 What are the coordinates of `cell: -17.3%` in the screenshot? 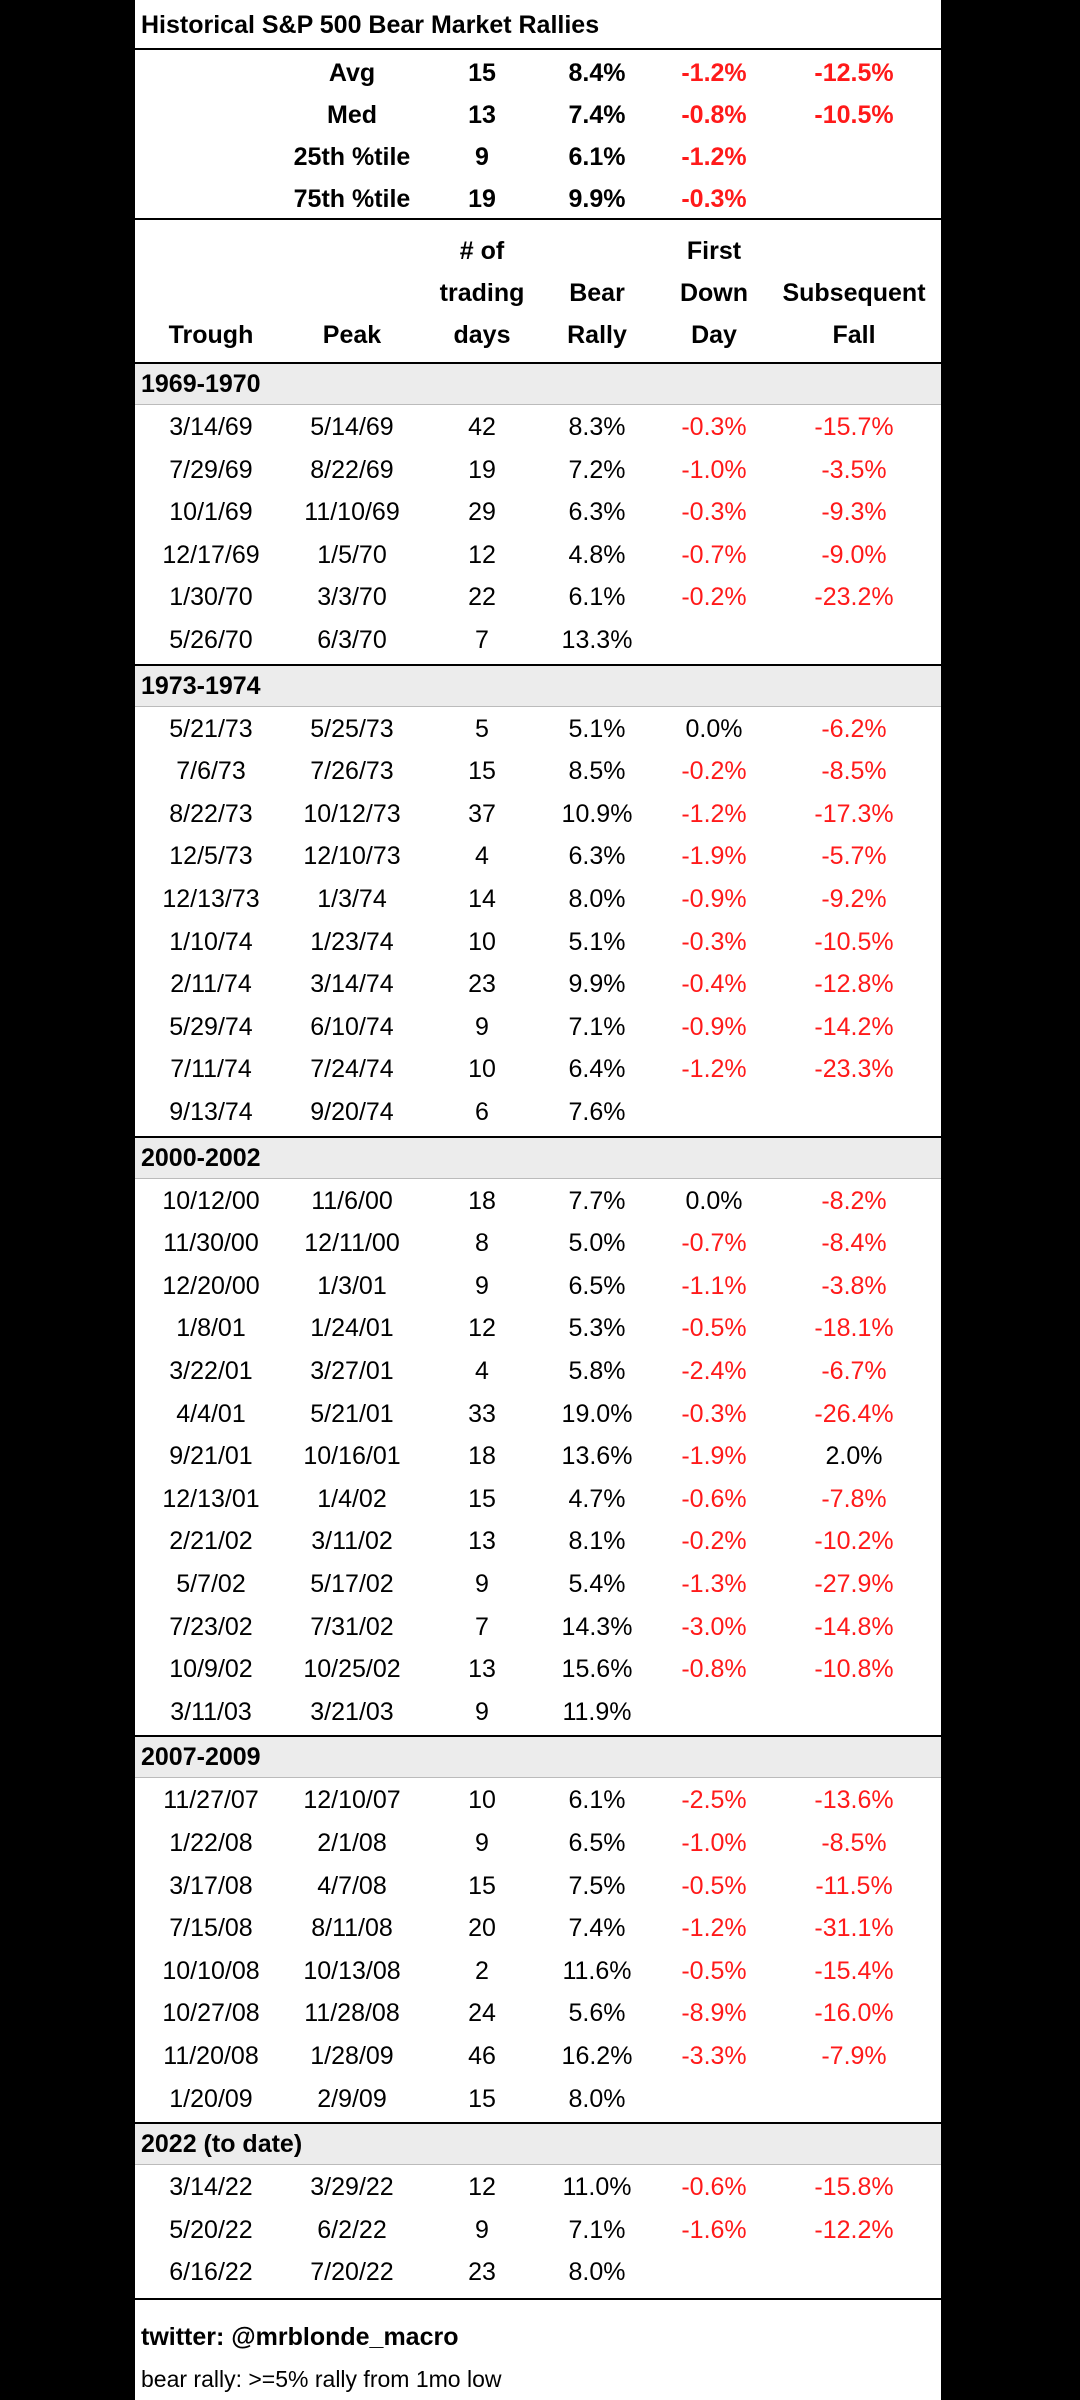 It's located at (854, 813).